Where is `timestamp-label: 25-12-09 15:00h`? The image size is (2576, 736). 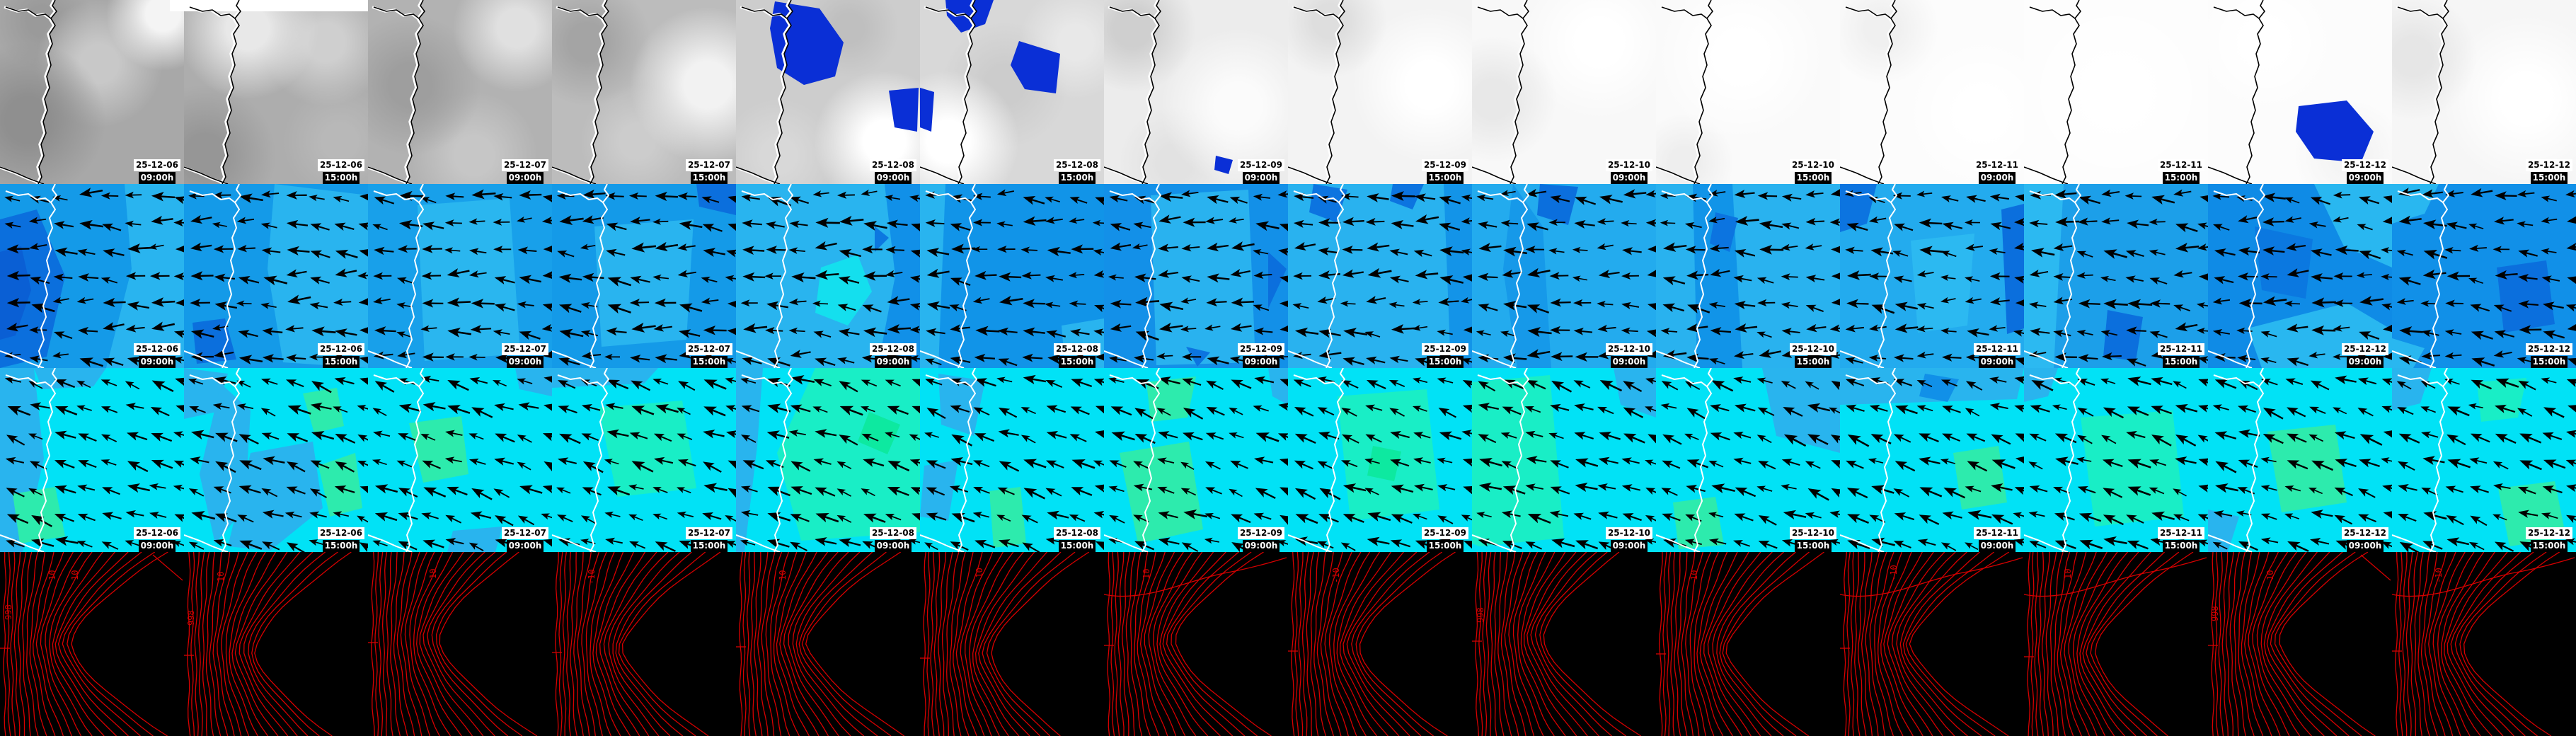 timestamp-label: 25-12-09 15:00h is located at coordinates (1445, 539).